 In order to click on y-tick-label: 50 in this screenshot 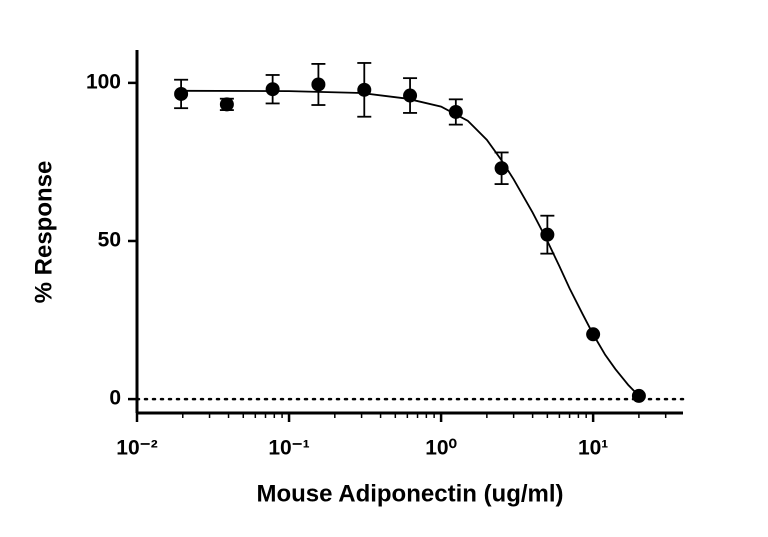, I will do `click(109, 240)`.